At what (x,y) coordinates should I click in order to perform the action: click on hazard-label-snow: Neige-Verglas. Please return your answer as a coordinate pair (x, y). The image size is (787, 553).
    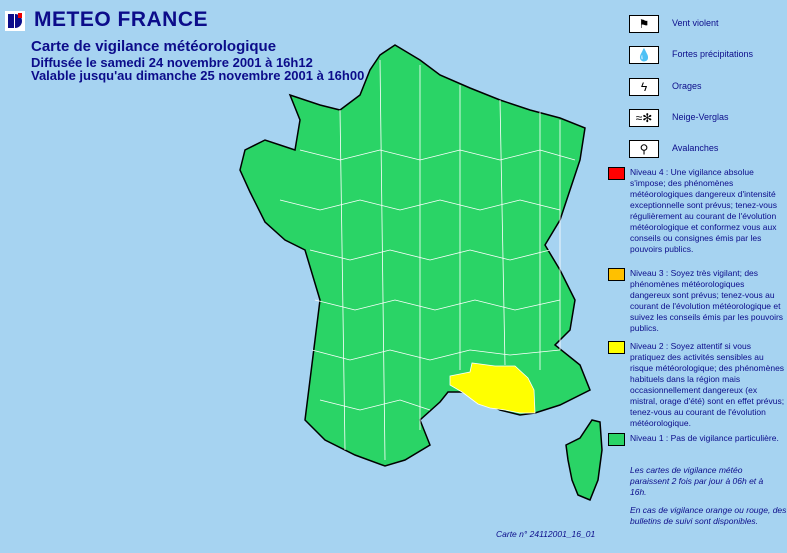
    Looking at the image, I should click on (700, 117).